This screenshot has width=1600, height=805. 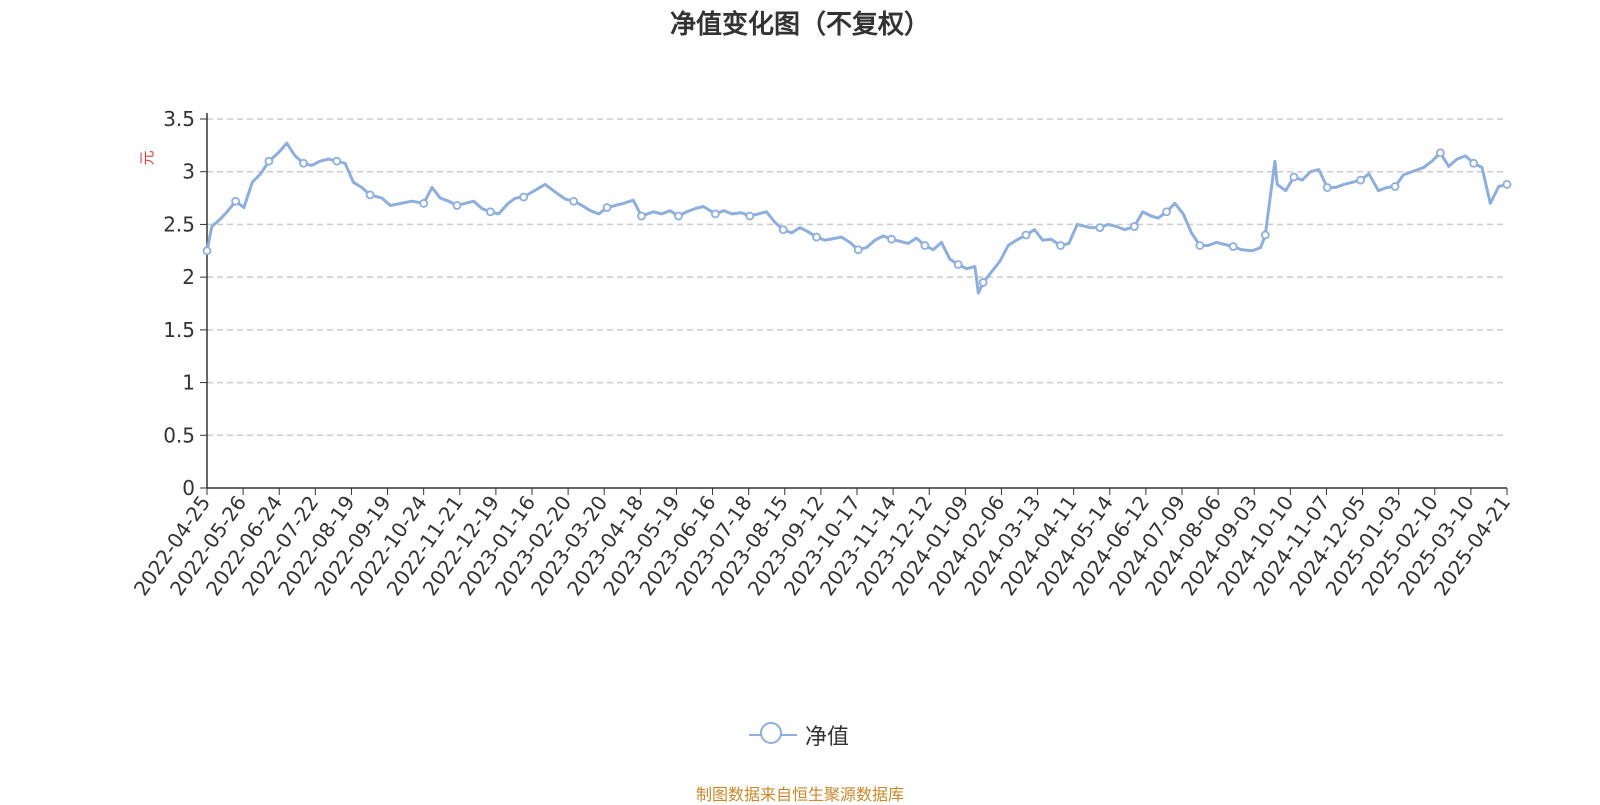 I want to click on y-tick-label: 2.5, so click(x=179, y=224).